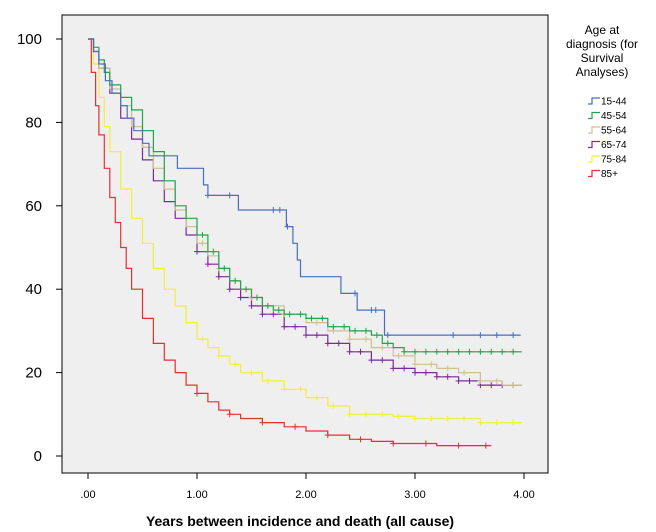  What do you see at coordinates (33, 289) in the screenshot?
I see `y-tick-label: 40` at bounding box center [33, 289].